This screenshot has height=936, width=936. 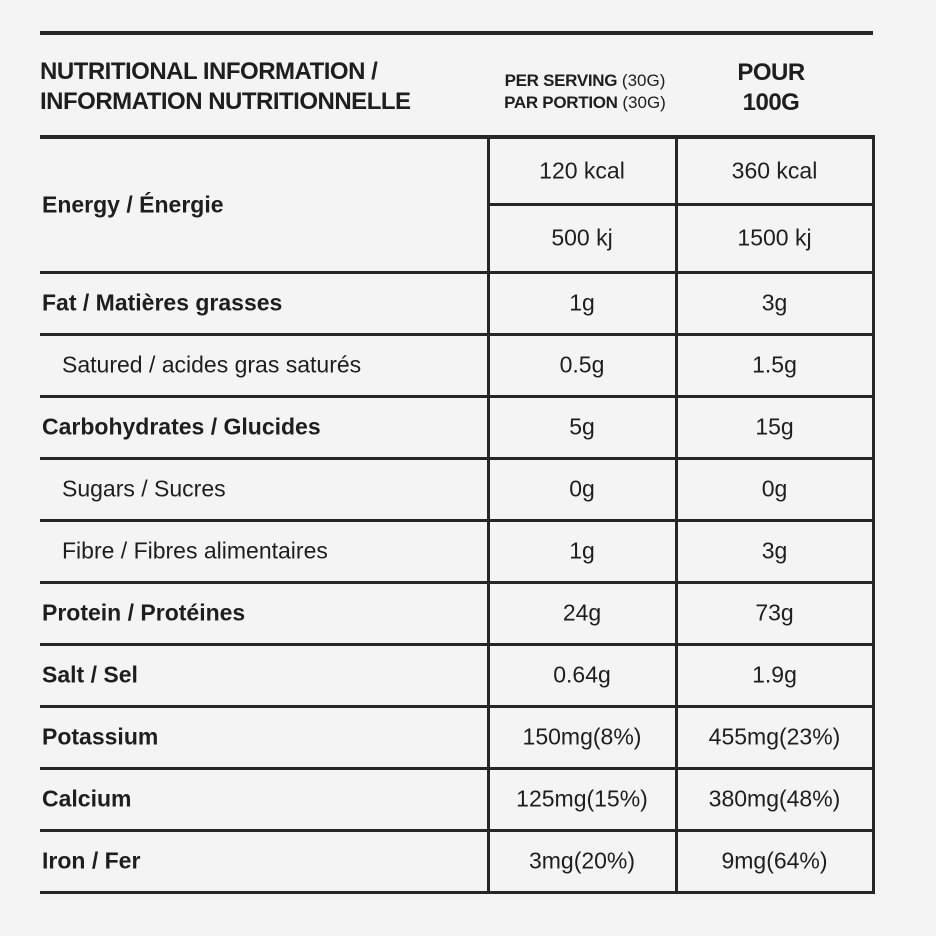 What do you see at coordinates (582, 426) in the screenshot?
I see `cell-value: 5g` at bounding box center [582, 426].